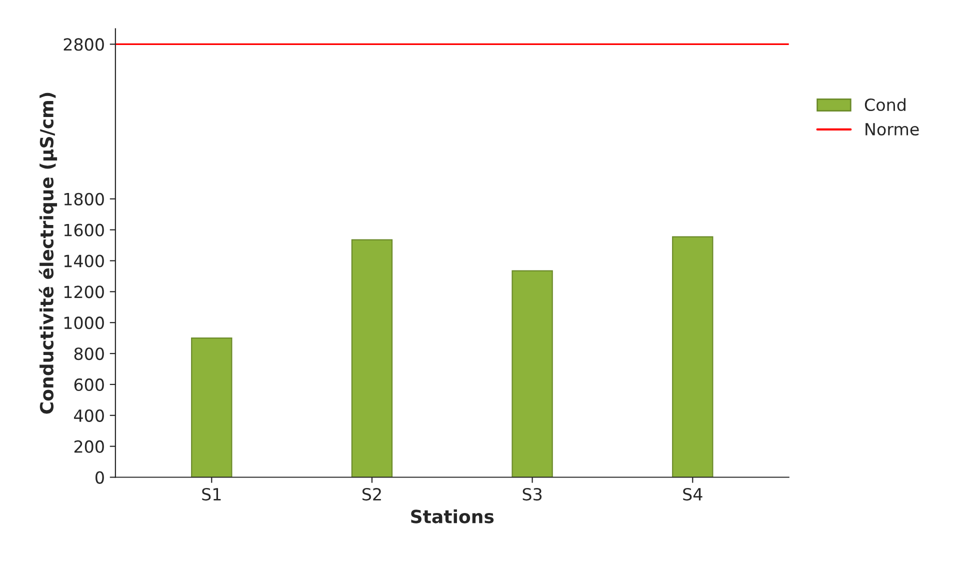 Image resolution: width=962 pixels, height=575 pixels. I want to click on y-tick-label: 200, so click(89, 446).